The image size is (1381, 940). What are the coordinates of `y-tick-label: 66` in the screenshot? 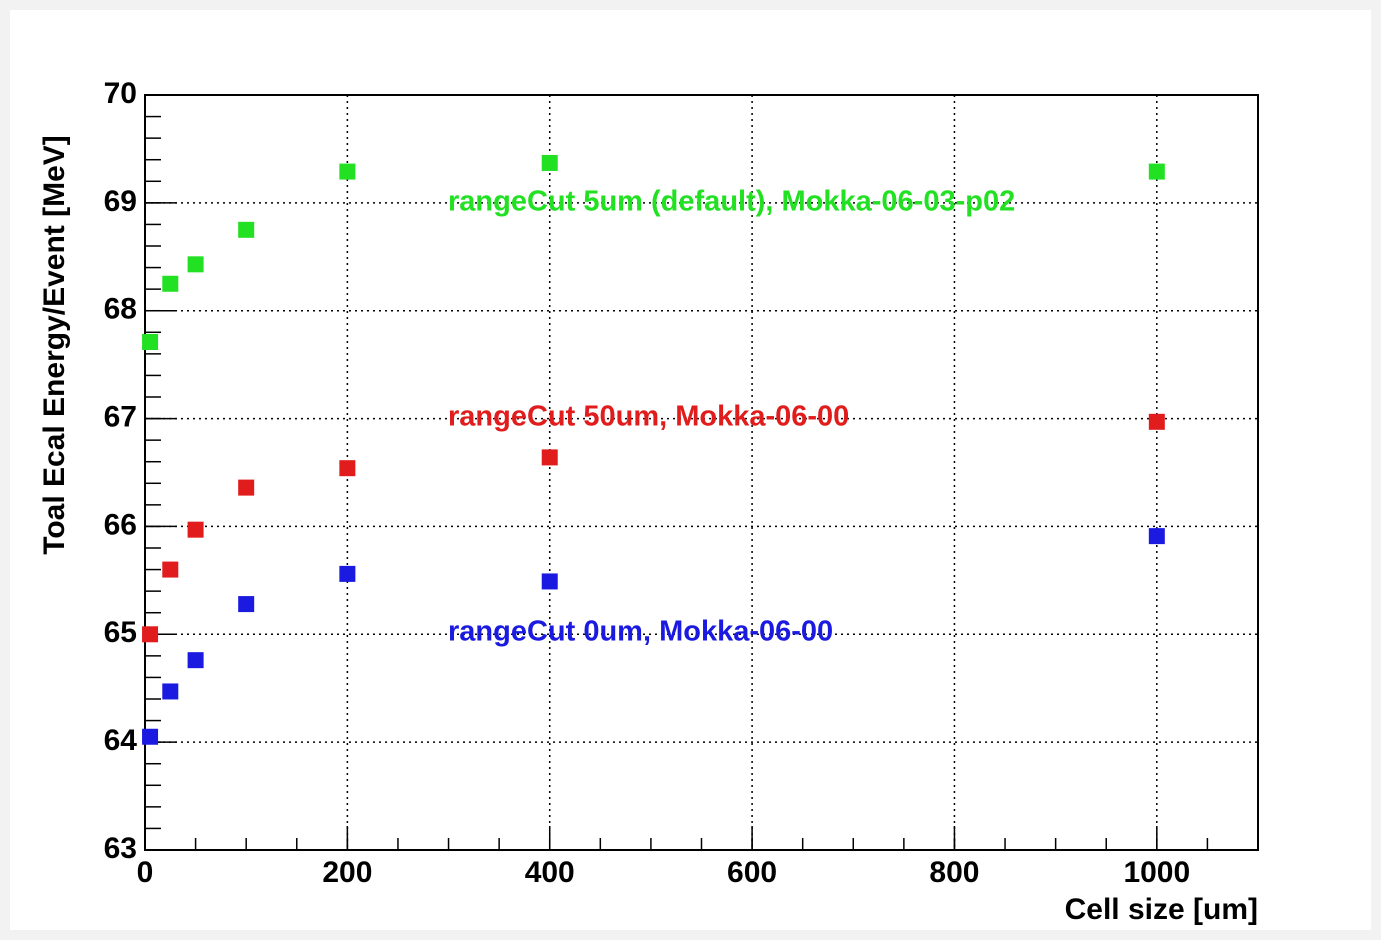 It's located at (120, 524).